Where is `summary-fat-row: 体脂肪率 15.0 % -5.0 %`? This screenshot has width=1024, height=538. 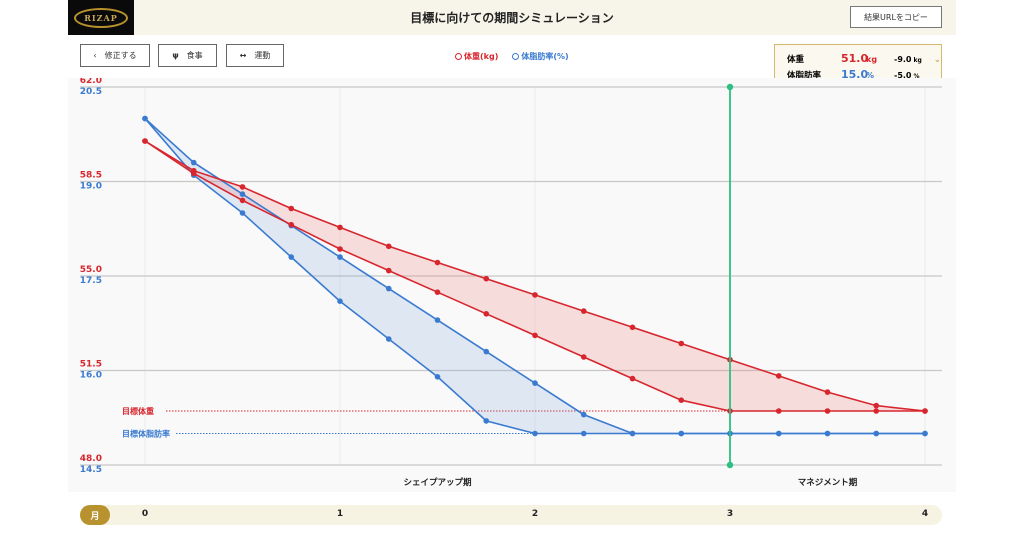 summary-fat-row: 体脂肪率 15.0 % -5.0 % is located at coordinates (853, 74).